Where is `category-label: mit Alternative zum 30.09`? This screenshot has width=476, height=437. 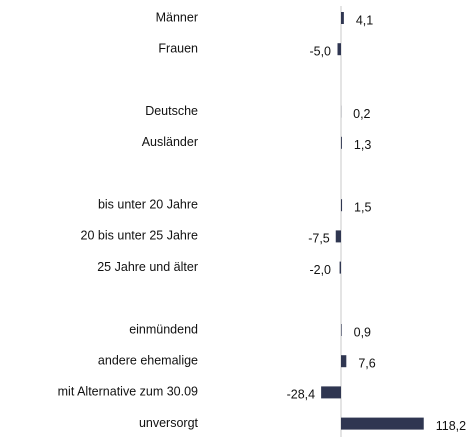
category-label: mit Alternative zum 30.09 is located at coordinates (128, 392).